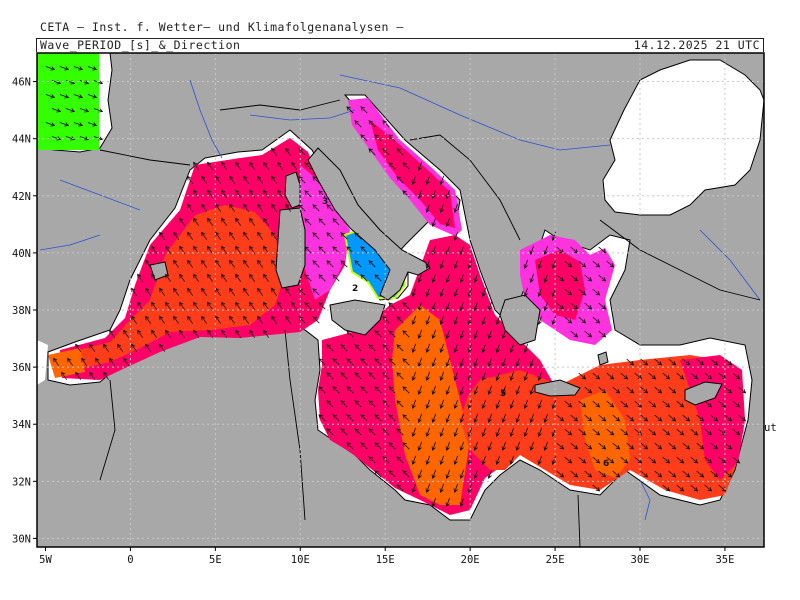  I want to click on edge-label: ut, so click(770, 428).